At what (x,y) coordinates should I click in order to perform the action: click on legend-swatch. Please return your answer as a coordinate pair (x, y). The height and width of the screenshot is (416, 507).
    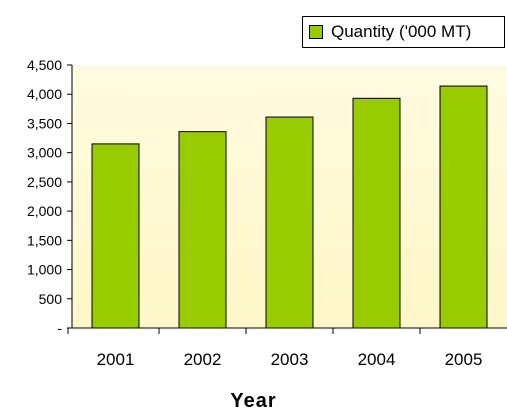
    Looking at the image, I should click on (316, 32).